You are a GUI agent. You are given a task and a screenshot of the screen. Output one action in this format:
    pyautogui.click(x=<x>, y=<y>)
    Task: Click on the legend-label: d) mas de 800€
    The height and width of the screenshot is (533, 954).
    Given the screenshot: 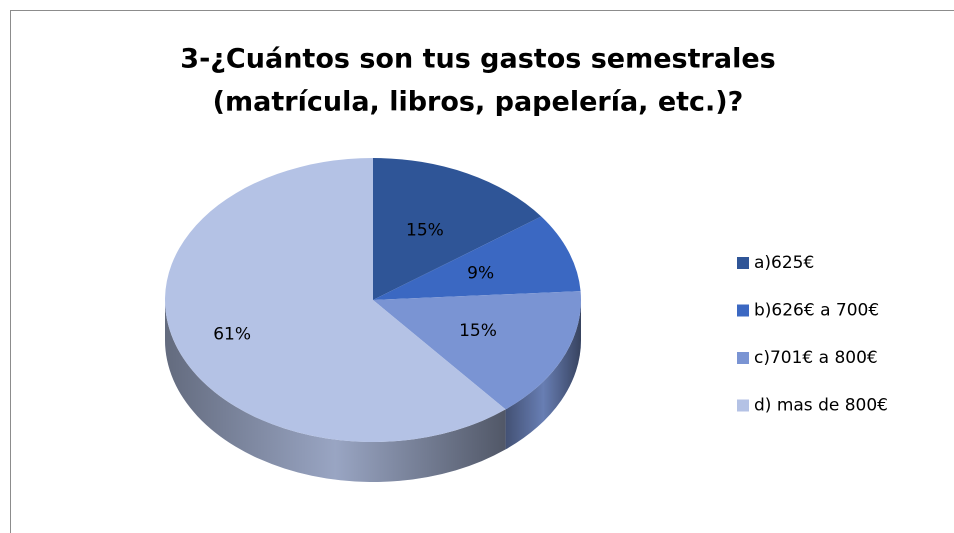 What is the action you would take?
    pyautogui.click(x=821, y=406)
    